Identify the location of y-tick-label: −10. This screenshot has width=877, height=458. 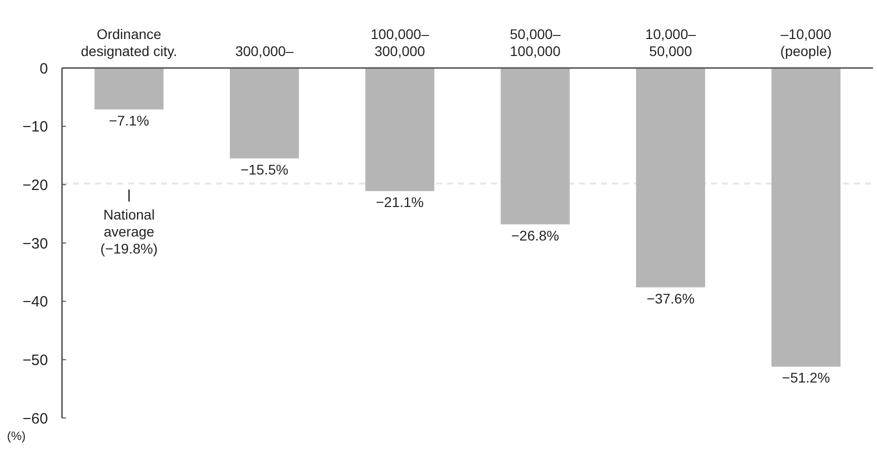
(35, 127).